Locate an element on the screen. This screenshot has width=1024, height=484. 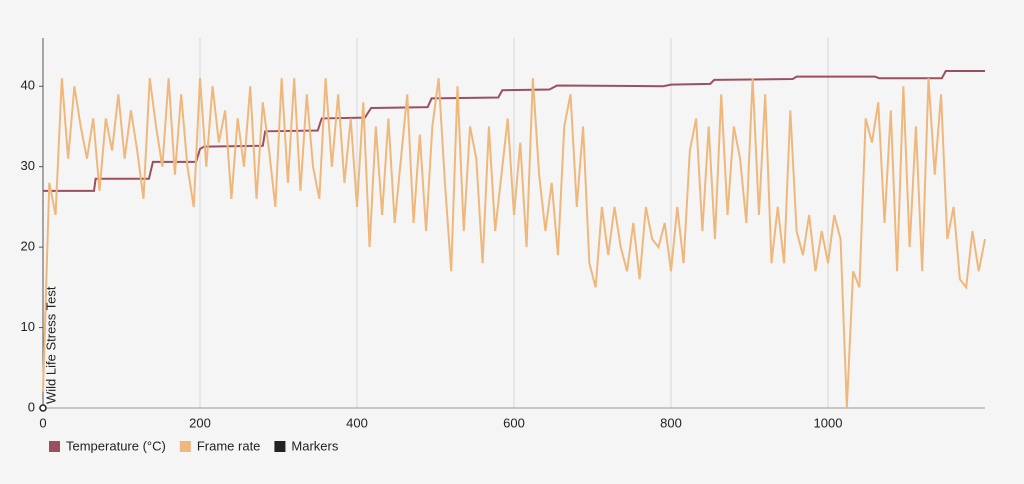
y-tick-label: 30 is located at coordinates (28, 165).